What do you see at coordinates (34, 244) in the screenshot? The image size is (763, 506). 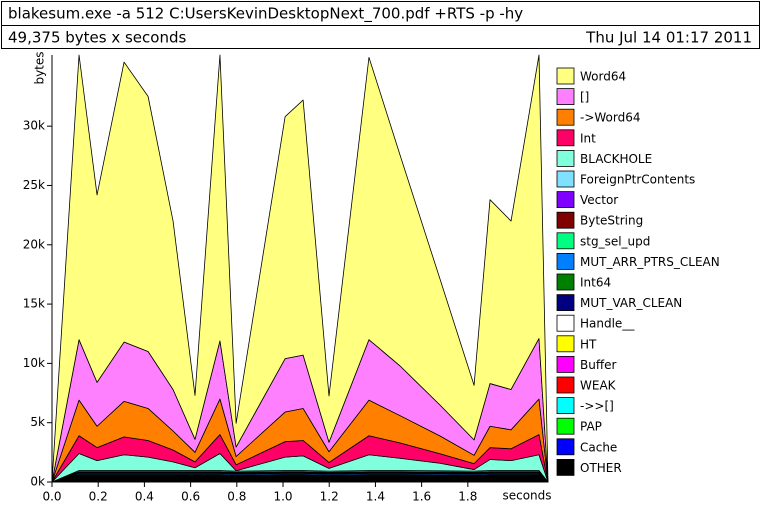 I see `y-tick-label: 20k` at bounding box center [34, 244].